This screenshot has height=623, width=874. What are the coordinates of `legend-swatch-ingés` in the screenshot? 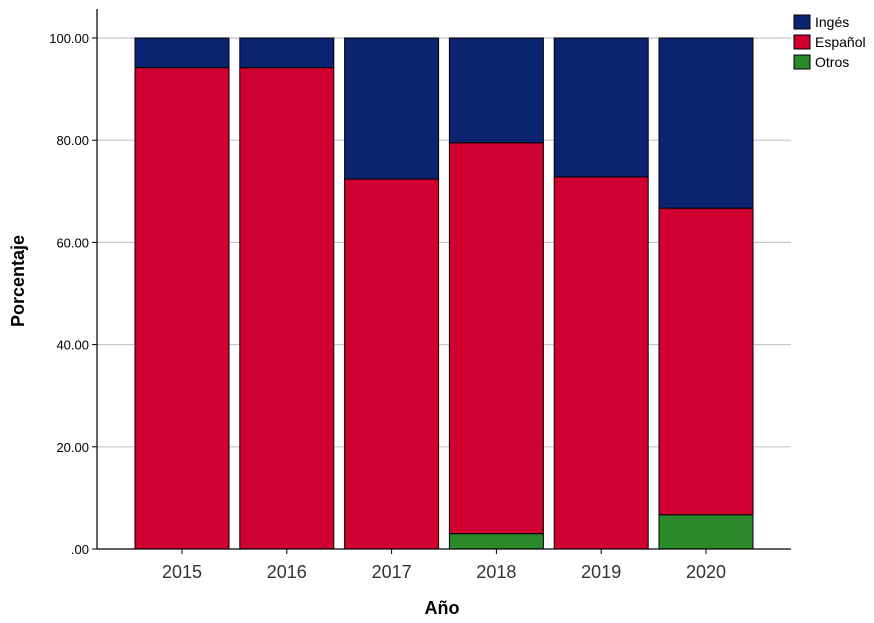 It's located at (802, 22).